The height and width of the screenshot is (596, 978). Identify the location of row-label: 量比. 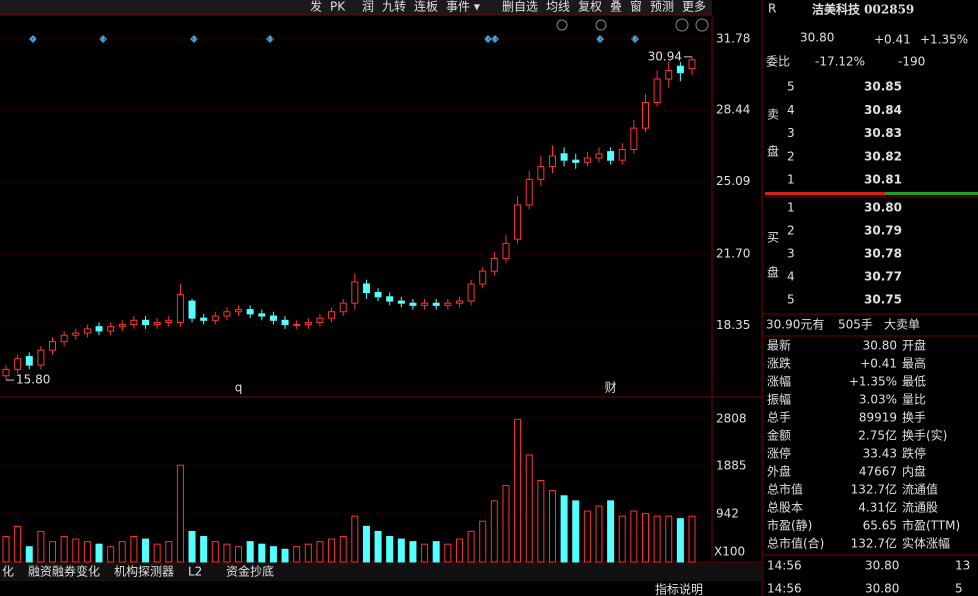
(914, 400).